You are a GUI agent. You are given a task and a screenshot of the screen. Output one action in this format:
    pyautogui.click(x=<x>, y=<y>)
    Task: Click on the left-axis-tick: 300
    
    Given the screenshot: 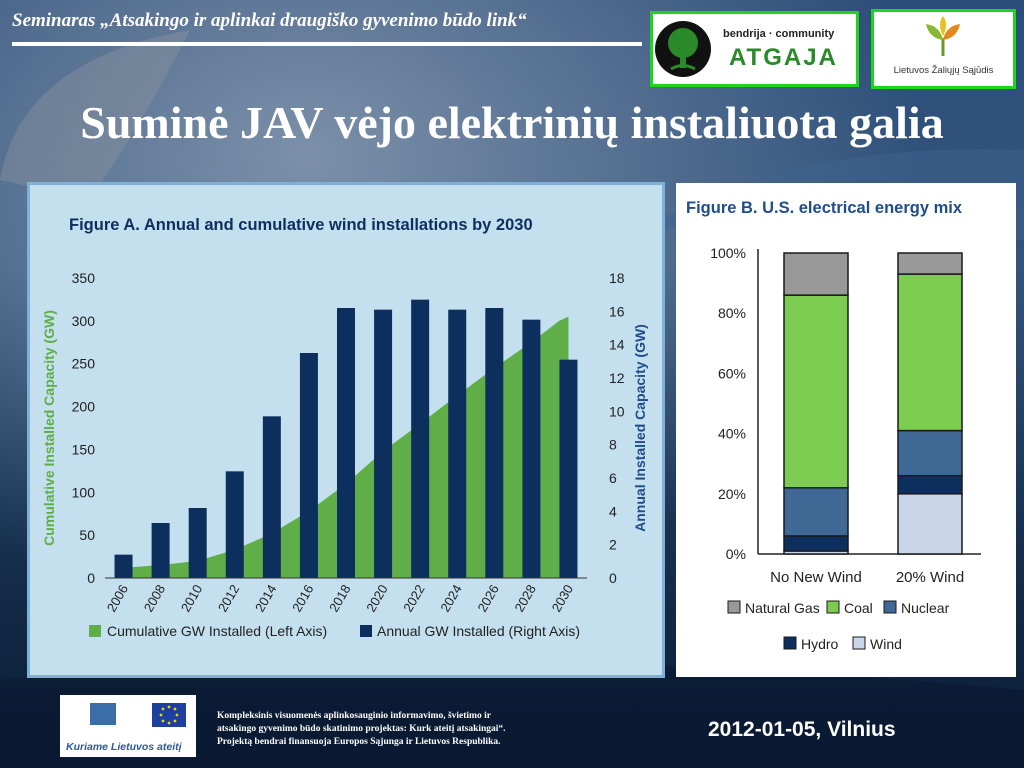 What is the action you would take?
    pyautogui.click(x=84, y=321)
    